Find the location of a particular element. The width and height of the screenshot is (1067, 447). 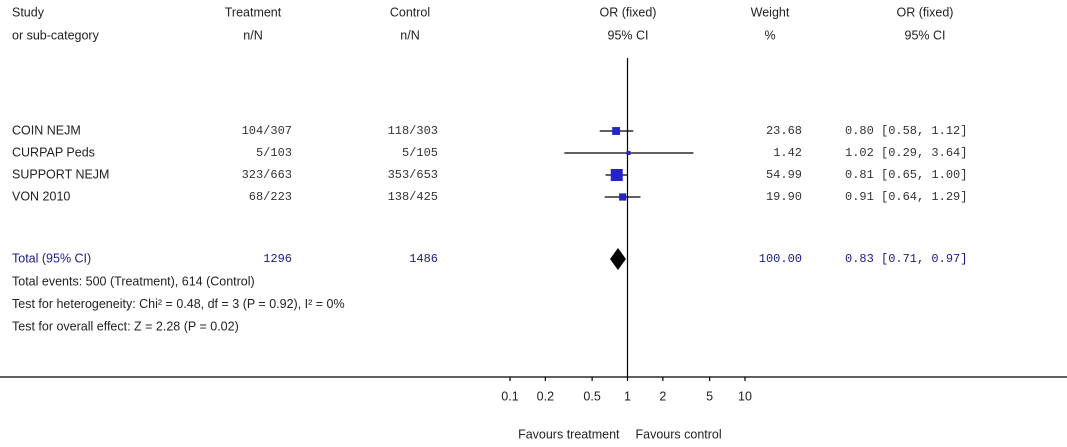

study-name: COIN NEJM is located at coordinates (46, 130).